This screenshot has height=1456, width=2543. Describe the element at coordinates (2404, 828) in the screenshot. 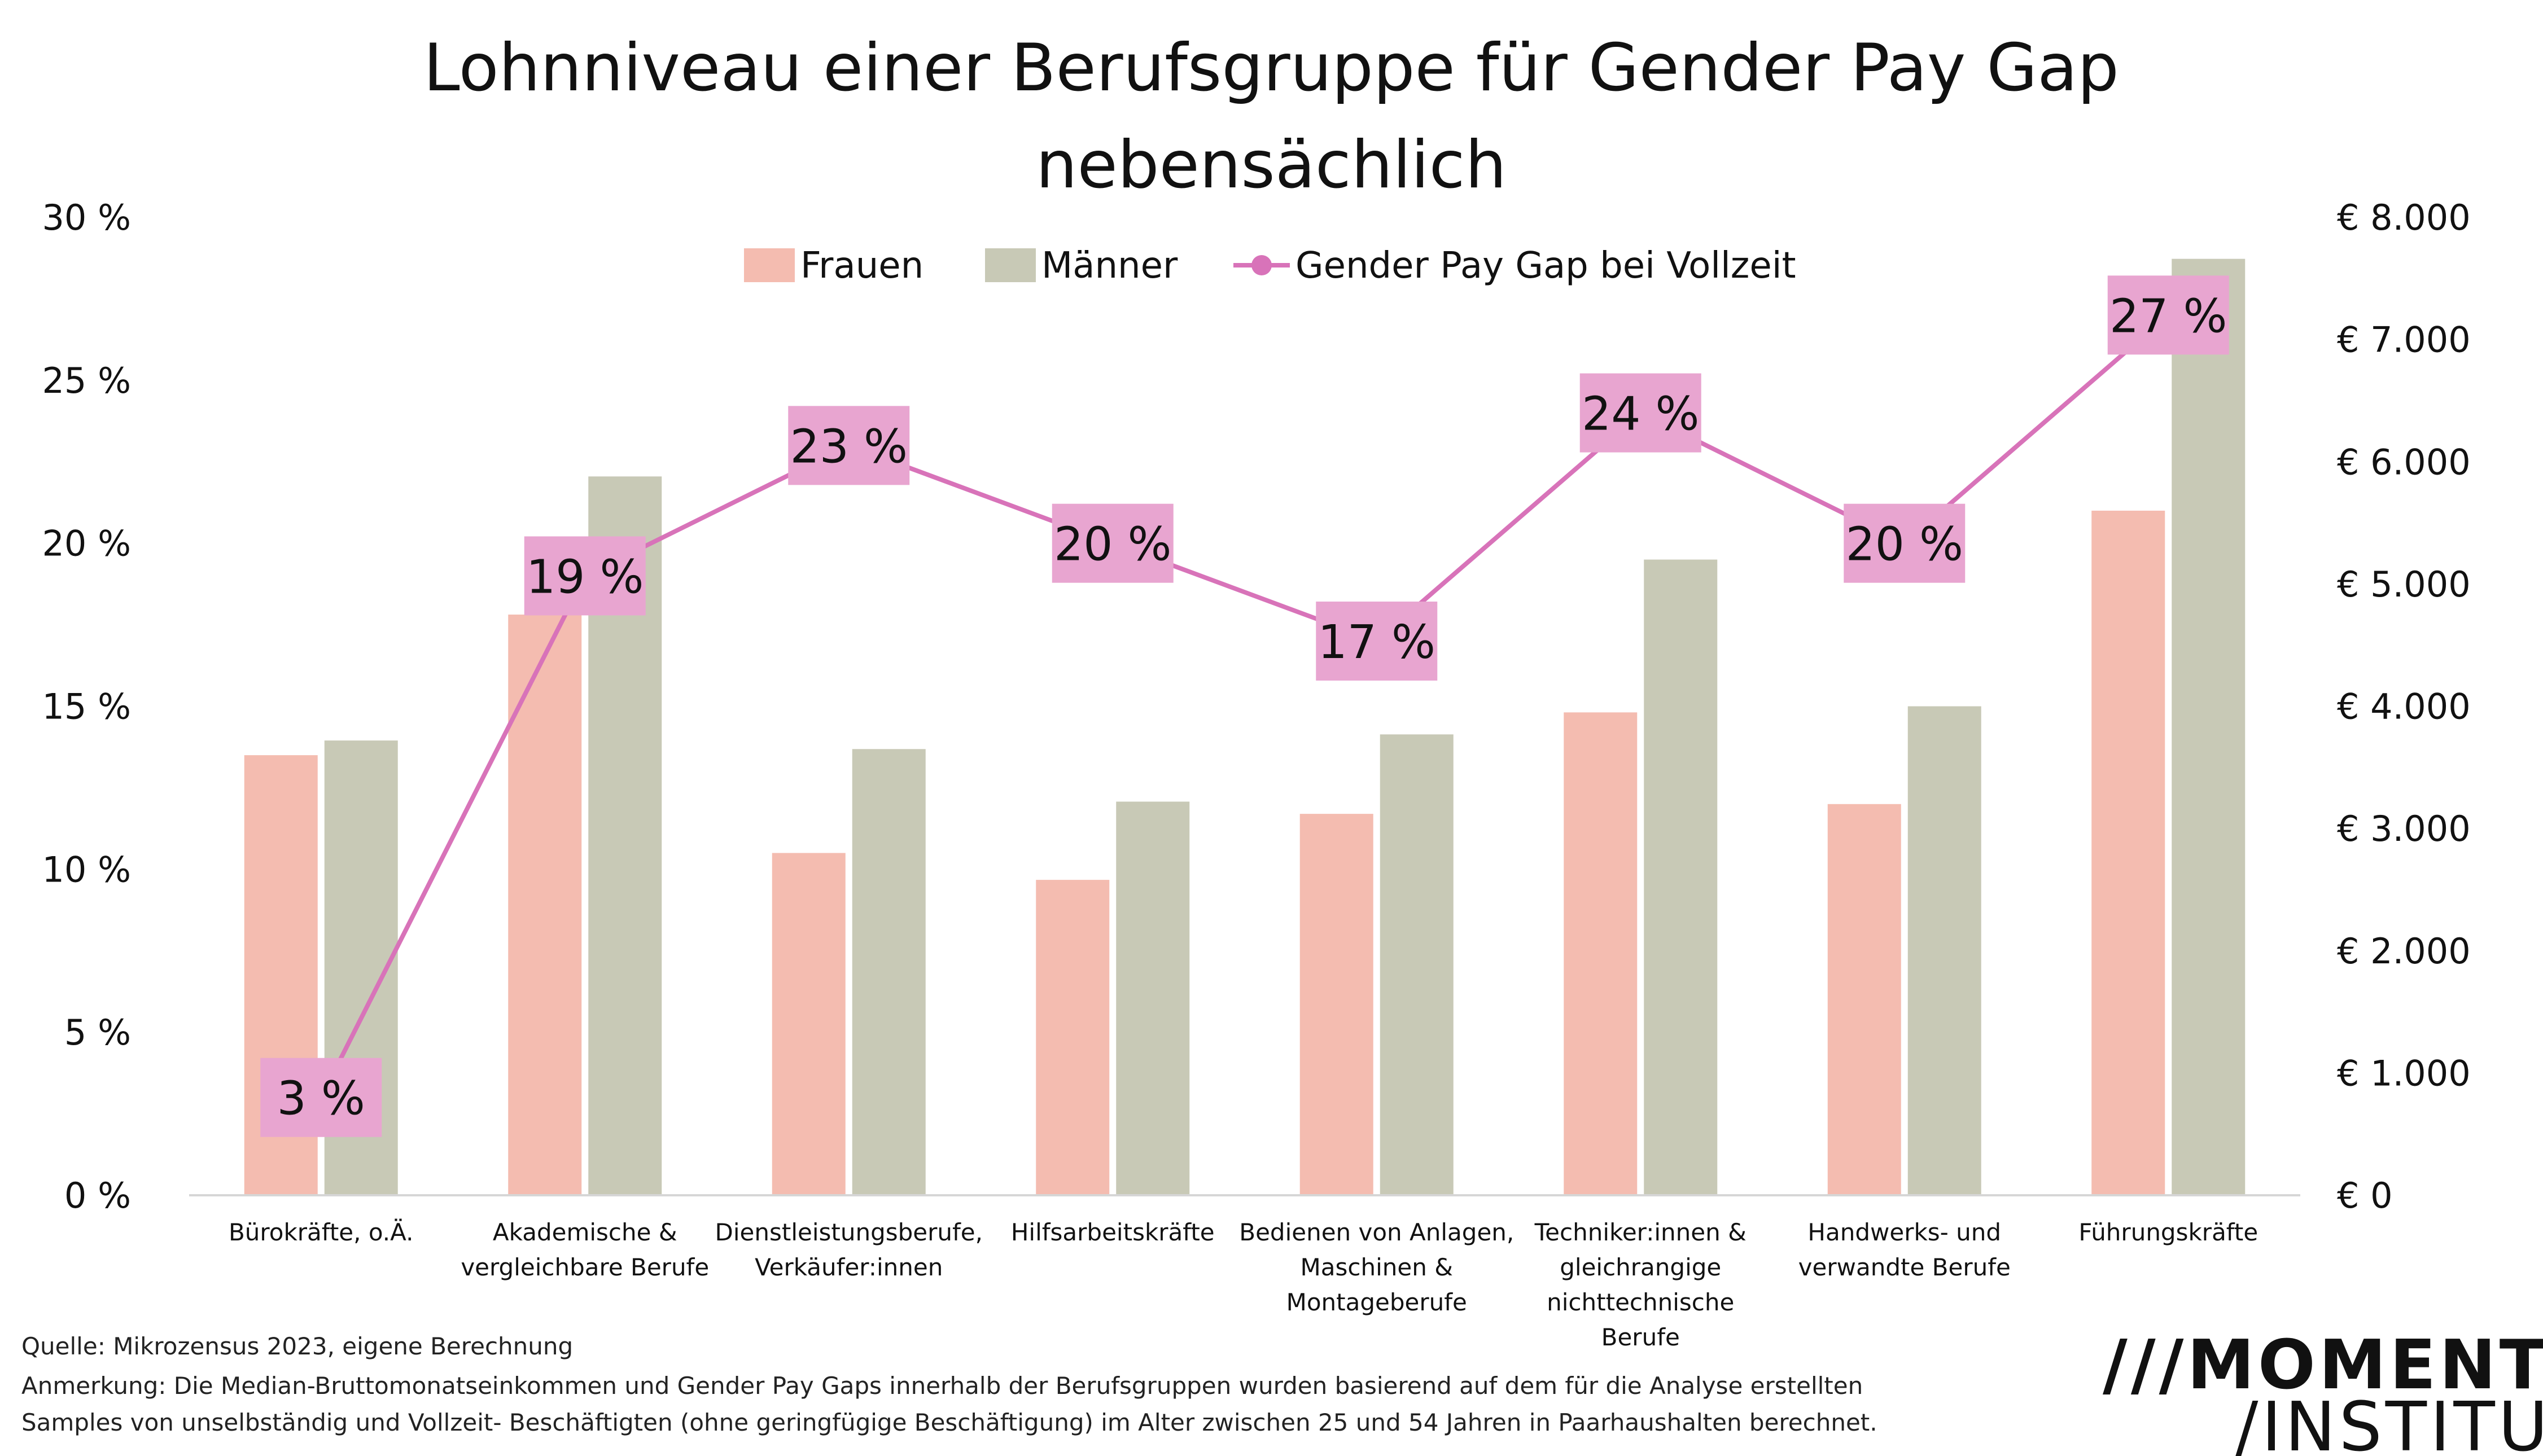

I see `right-tick-label: € 3.000` at that location.